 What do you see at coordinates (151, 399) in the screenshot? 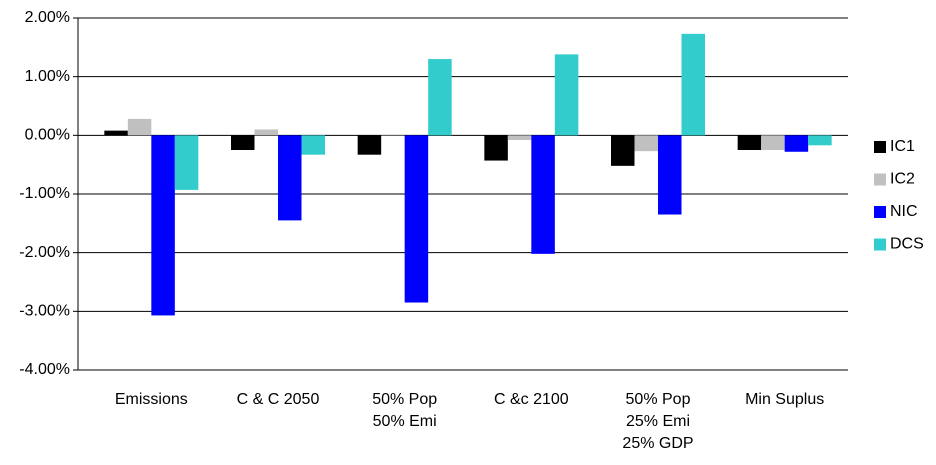
I see `x-tick-label: Emissions` at bounding box center [151, 399].